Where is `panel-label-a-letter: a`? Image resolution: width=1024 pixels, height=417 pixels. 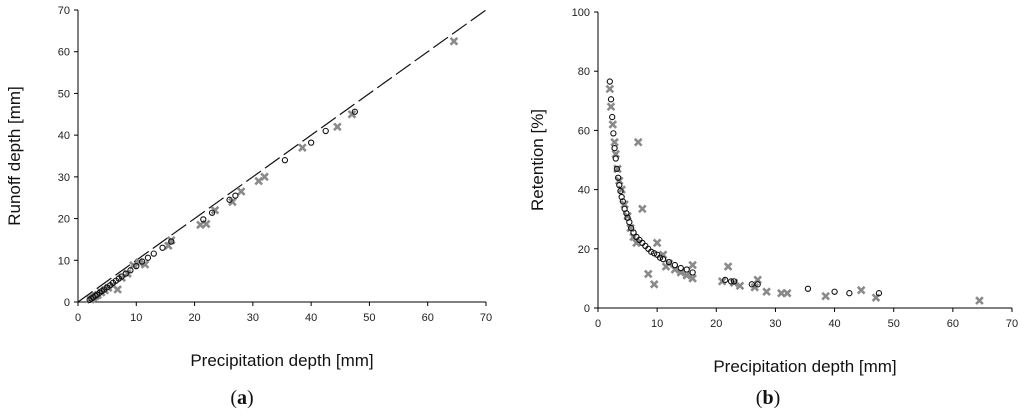
panel-label-a-letter: a is located at coordinates (242, 398).